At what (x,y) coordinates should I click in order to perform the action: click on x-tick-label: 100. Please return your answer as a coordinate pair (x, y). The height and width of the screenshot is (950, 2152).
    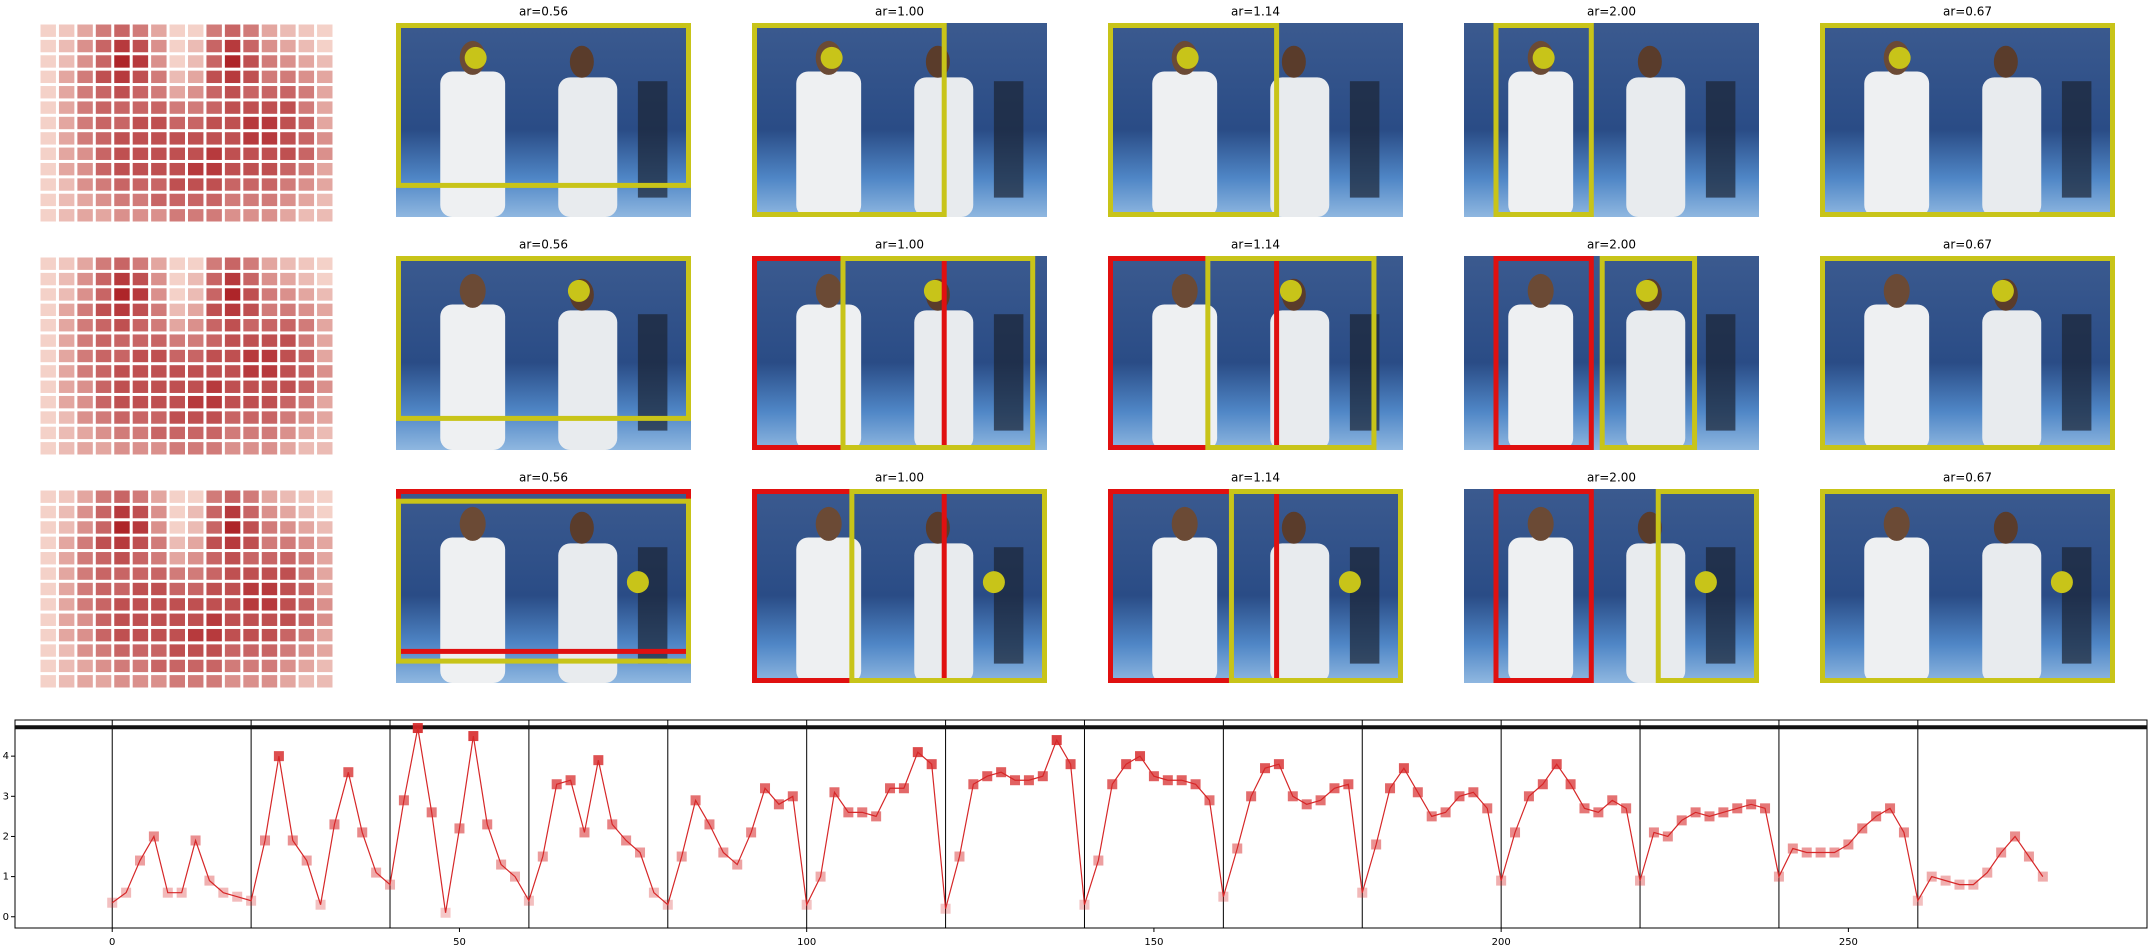
    Looking at the image, I should click on (806, 942).